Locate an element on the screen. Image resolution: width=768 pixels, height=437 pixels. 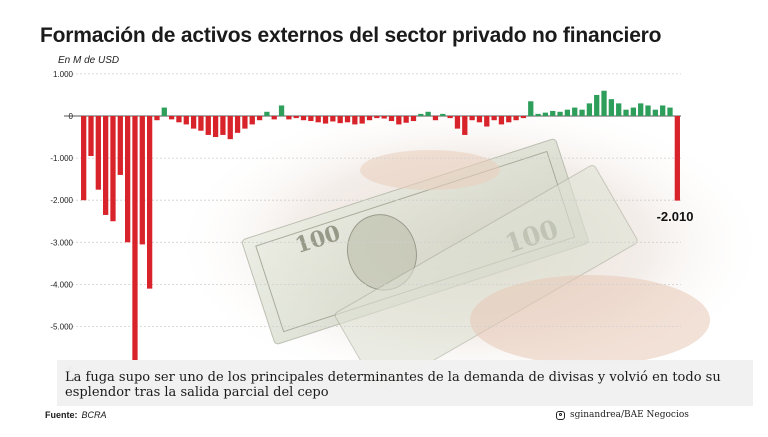
source-line: Fuente: BCRA is located at coordinates (76, 415).